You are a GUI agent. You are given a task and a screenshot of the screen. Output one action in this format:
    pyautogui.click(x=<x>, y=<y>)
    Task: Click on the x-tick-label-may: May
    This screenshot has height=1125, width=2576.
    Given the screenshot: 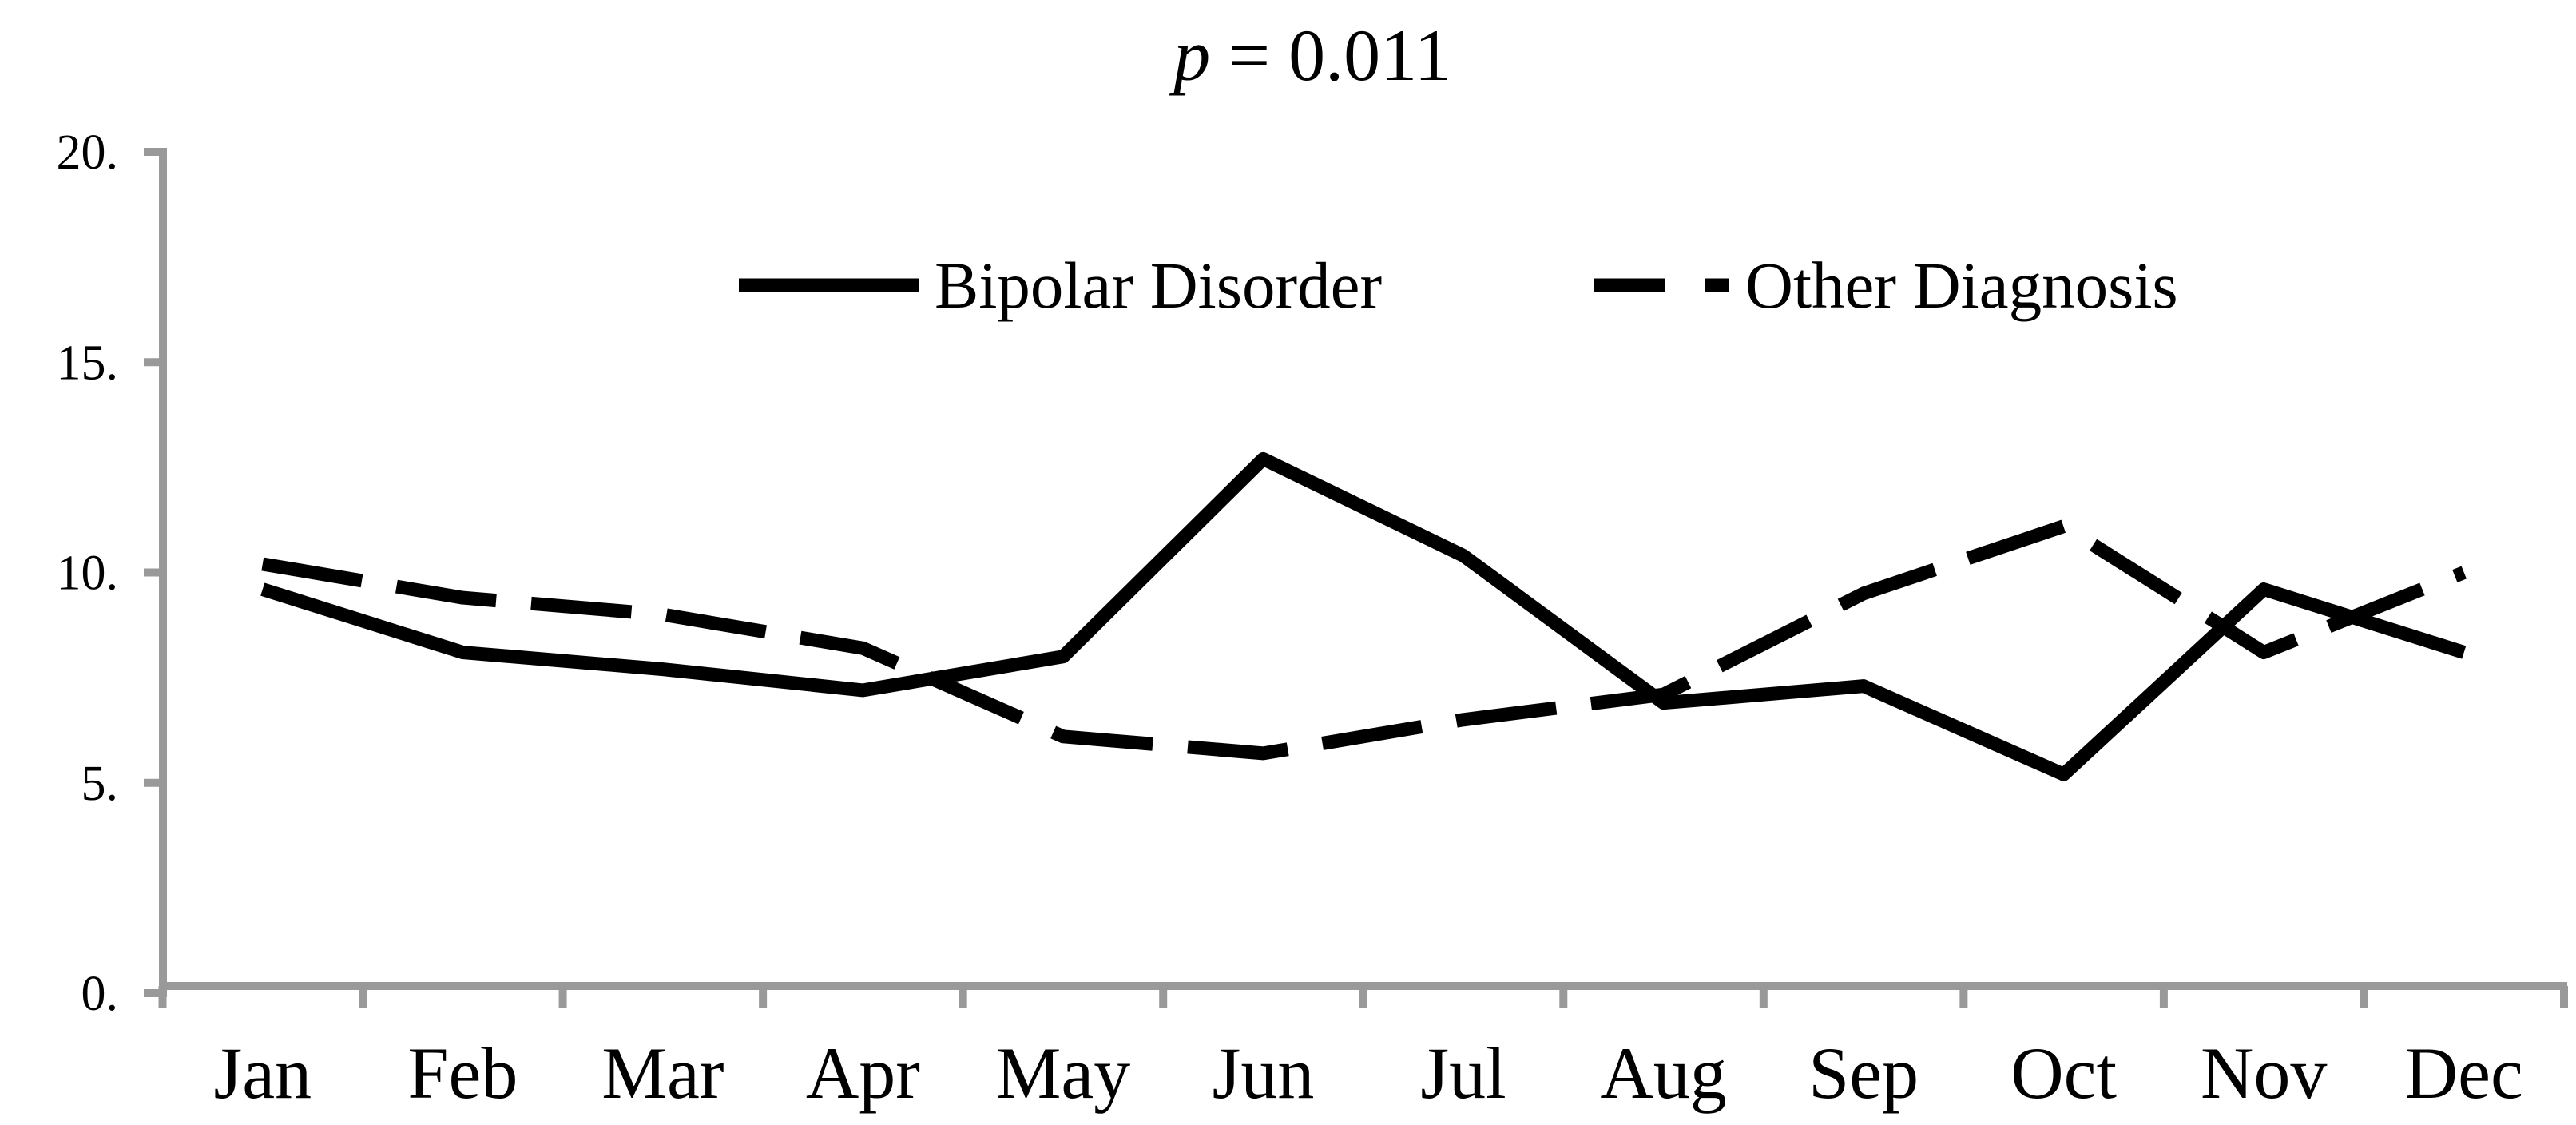 What is the action you would take?
    pyautogui.click(x=1063, y=1073)
    